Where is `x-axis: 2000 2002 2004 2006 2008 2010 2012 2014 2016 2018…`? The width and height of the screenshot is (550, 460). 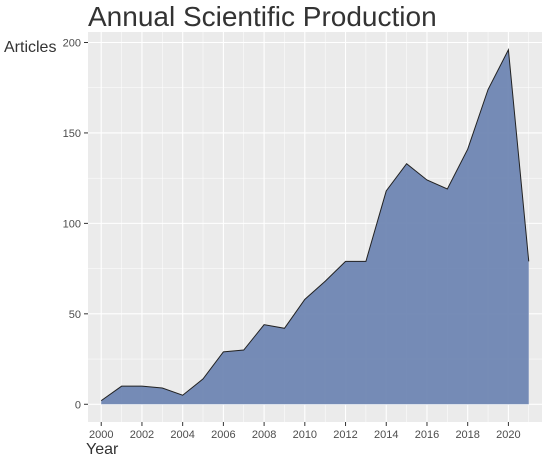
x-axis: 2000 2002 2004 2006 2008 2010 2012 2014 2016 2018… is located at coordinates (305, 431).